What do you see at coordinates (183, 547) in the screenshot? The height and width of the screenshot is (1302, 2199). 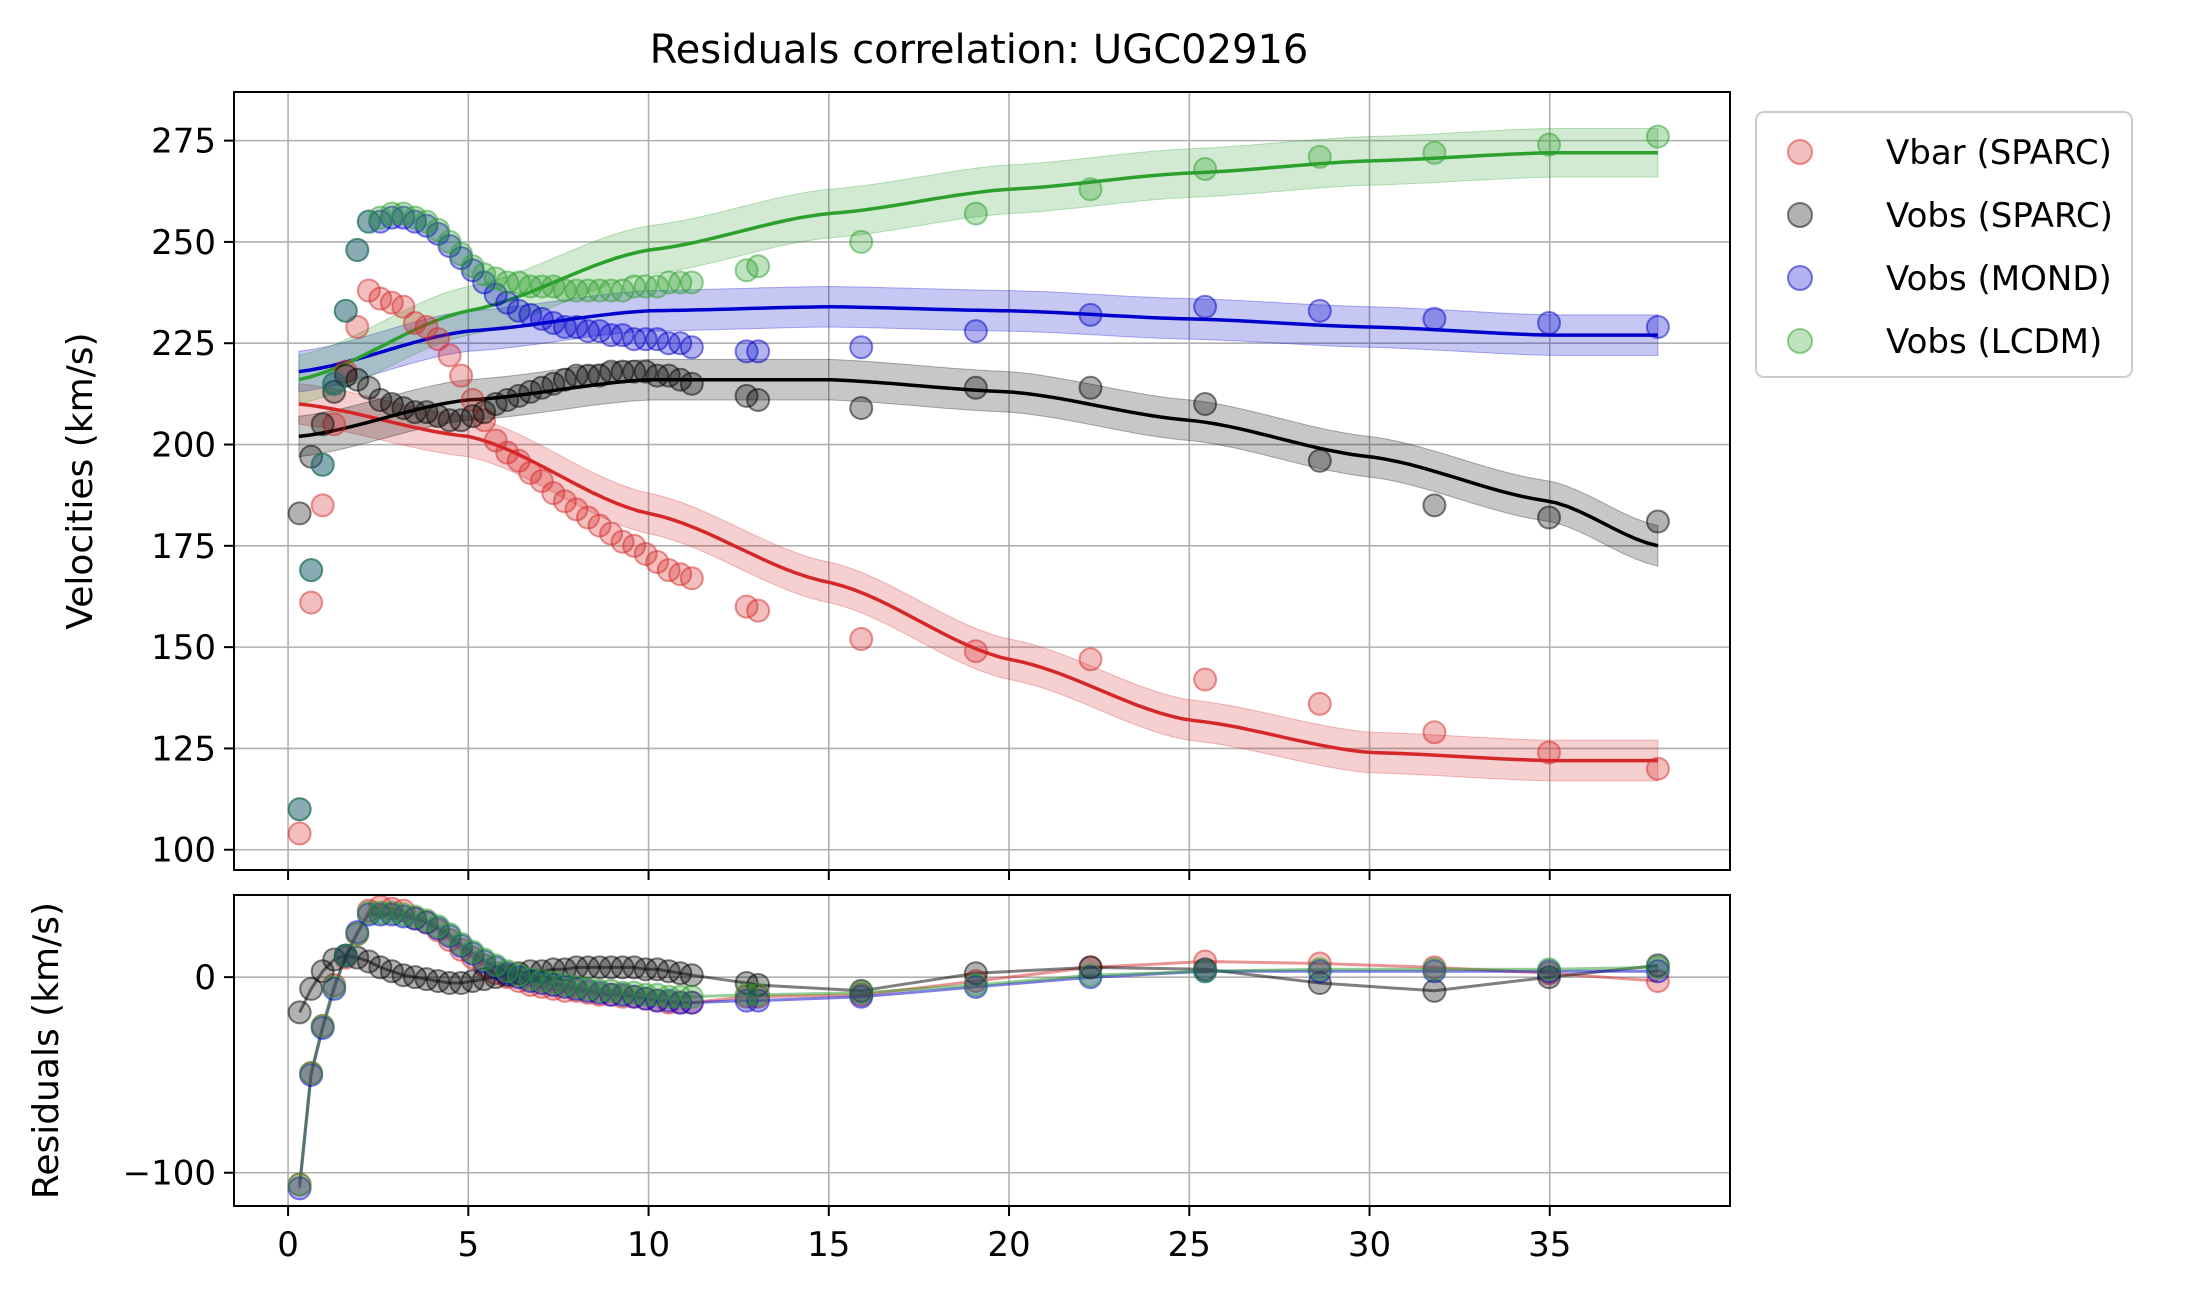 I see `y-tick-label: 175` at bounding box center [183, 547].